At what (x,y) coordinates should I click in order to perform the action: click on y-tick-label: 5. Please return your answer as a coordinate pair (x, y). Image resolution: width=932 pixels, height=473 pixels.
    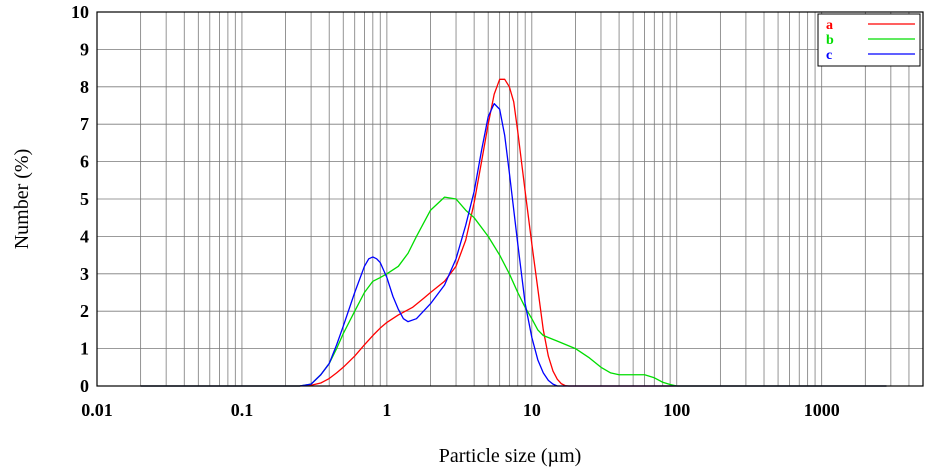
    Looking at the image, I should click on (84, 199).